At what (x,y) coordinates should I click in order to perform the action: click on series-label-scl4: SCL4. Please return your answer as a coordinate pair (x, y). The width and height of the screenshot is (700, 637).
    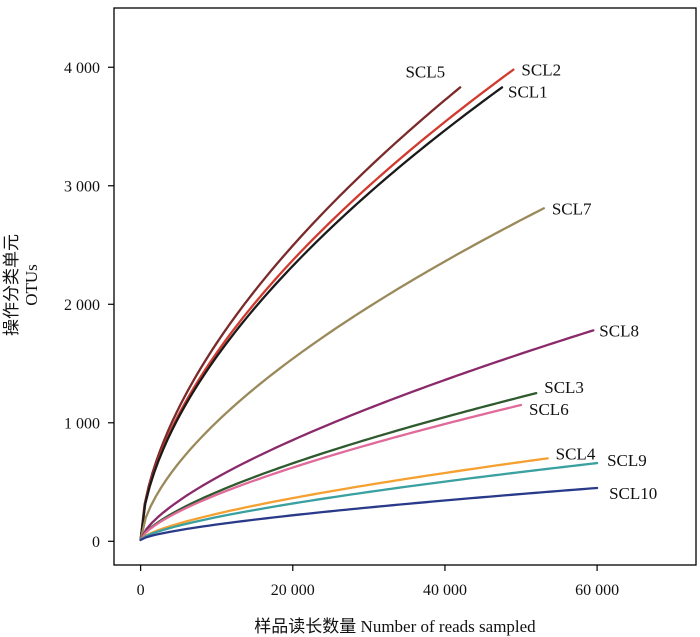
    Looking at the image, I should click on (576, 453).